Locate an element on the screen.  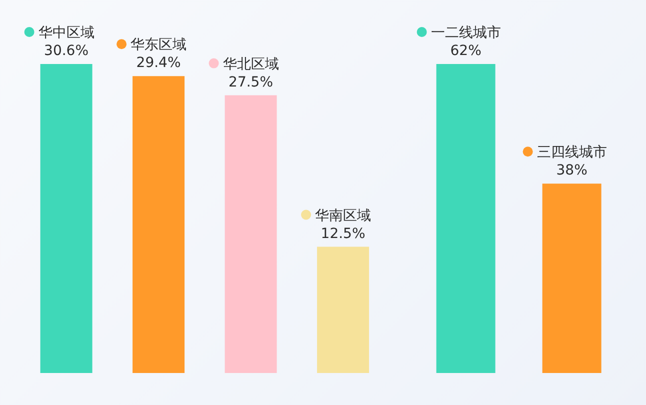
x-tick-label: 华东区域 is located at coordinates (158, 45).